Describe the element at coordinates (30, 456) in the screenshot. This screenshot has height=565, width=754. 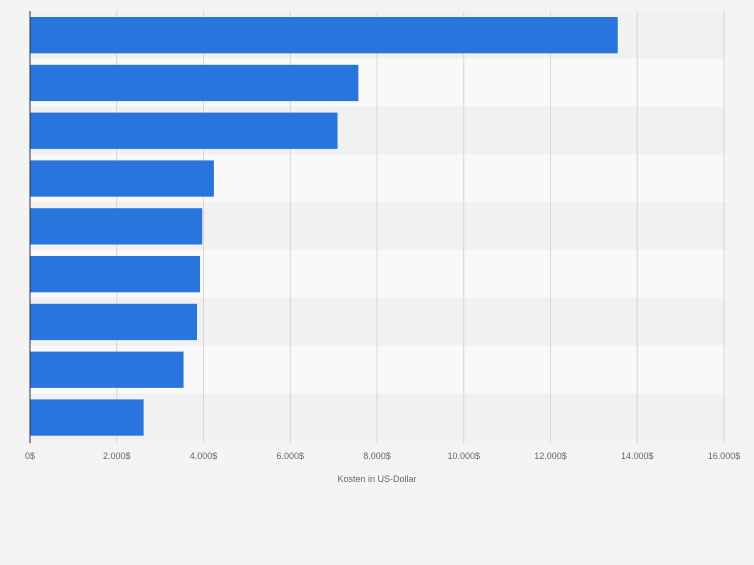
I see `x-tick-label: 0$` at that location.